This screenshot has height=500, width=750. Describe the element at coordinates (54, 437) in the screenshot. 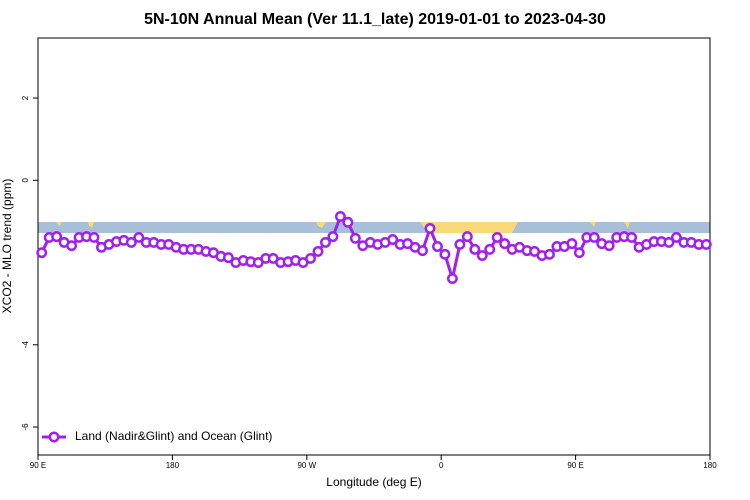

I see `legend-marker` at that location.